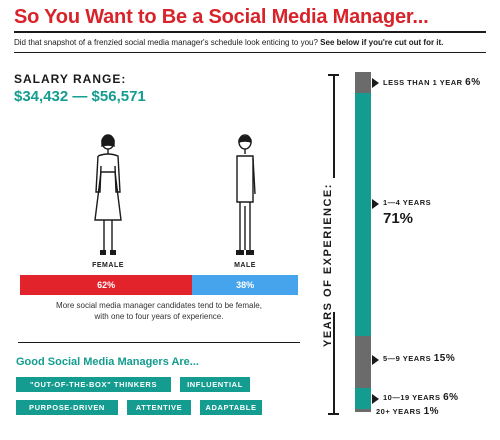  I want to click on yoe-axis-cap-bottom, so click(333, 414).